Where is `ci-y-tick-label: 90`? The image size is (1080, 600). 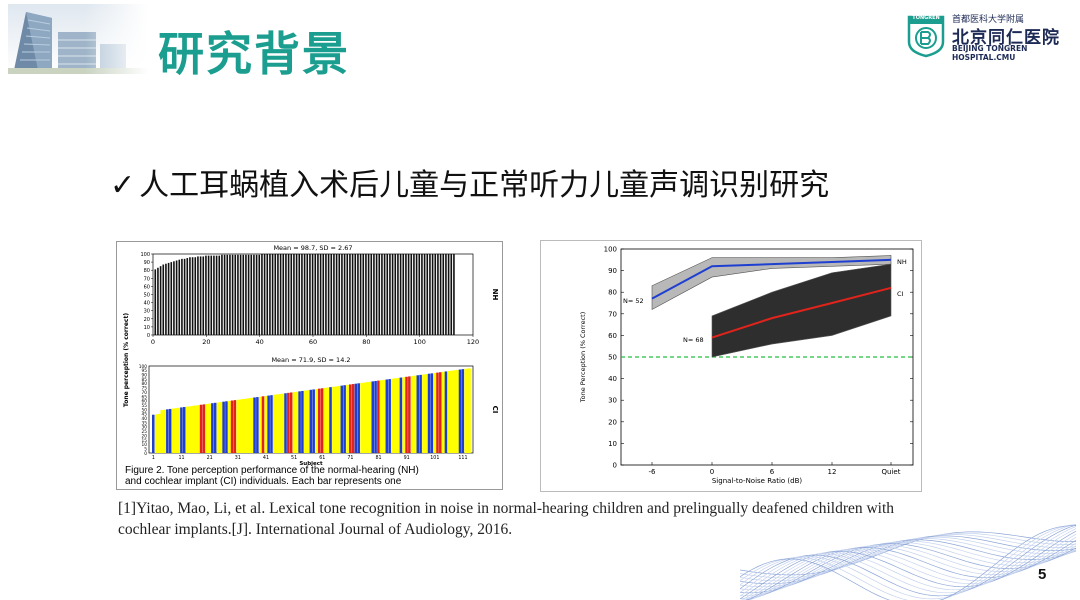 ci-y-tick-label: 90 is located at coordinates (145, 376).